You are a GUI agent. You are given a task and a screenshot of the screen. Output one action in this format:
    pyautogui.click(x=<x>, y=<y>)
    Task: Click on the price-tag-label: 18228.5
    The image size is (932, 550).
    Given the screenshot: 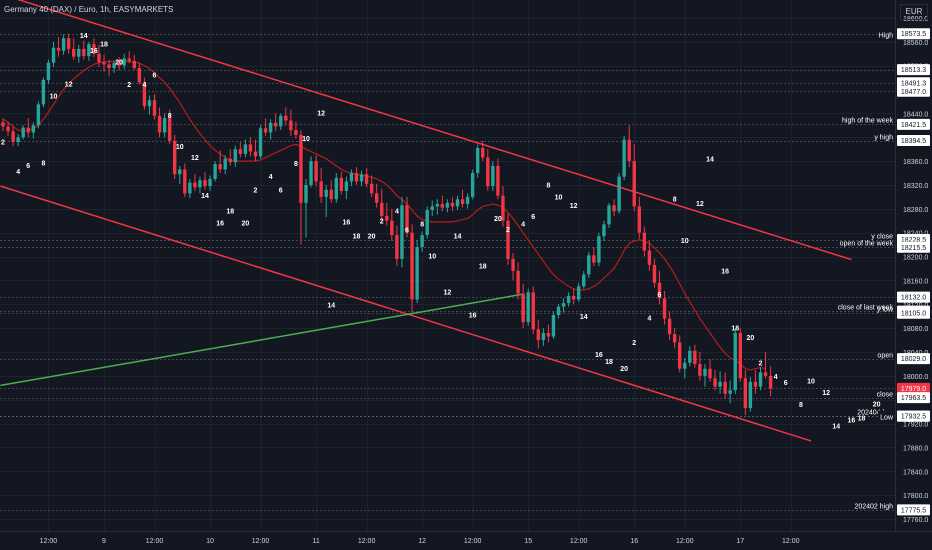 What is the action you would take?
    pyautogui.click(x=913, y=240)
    